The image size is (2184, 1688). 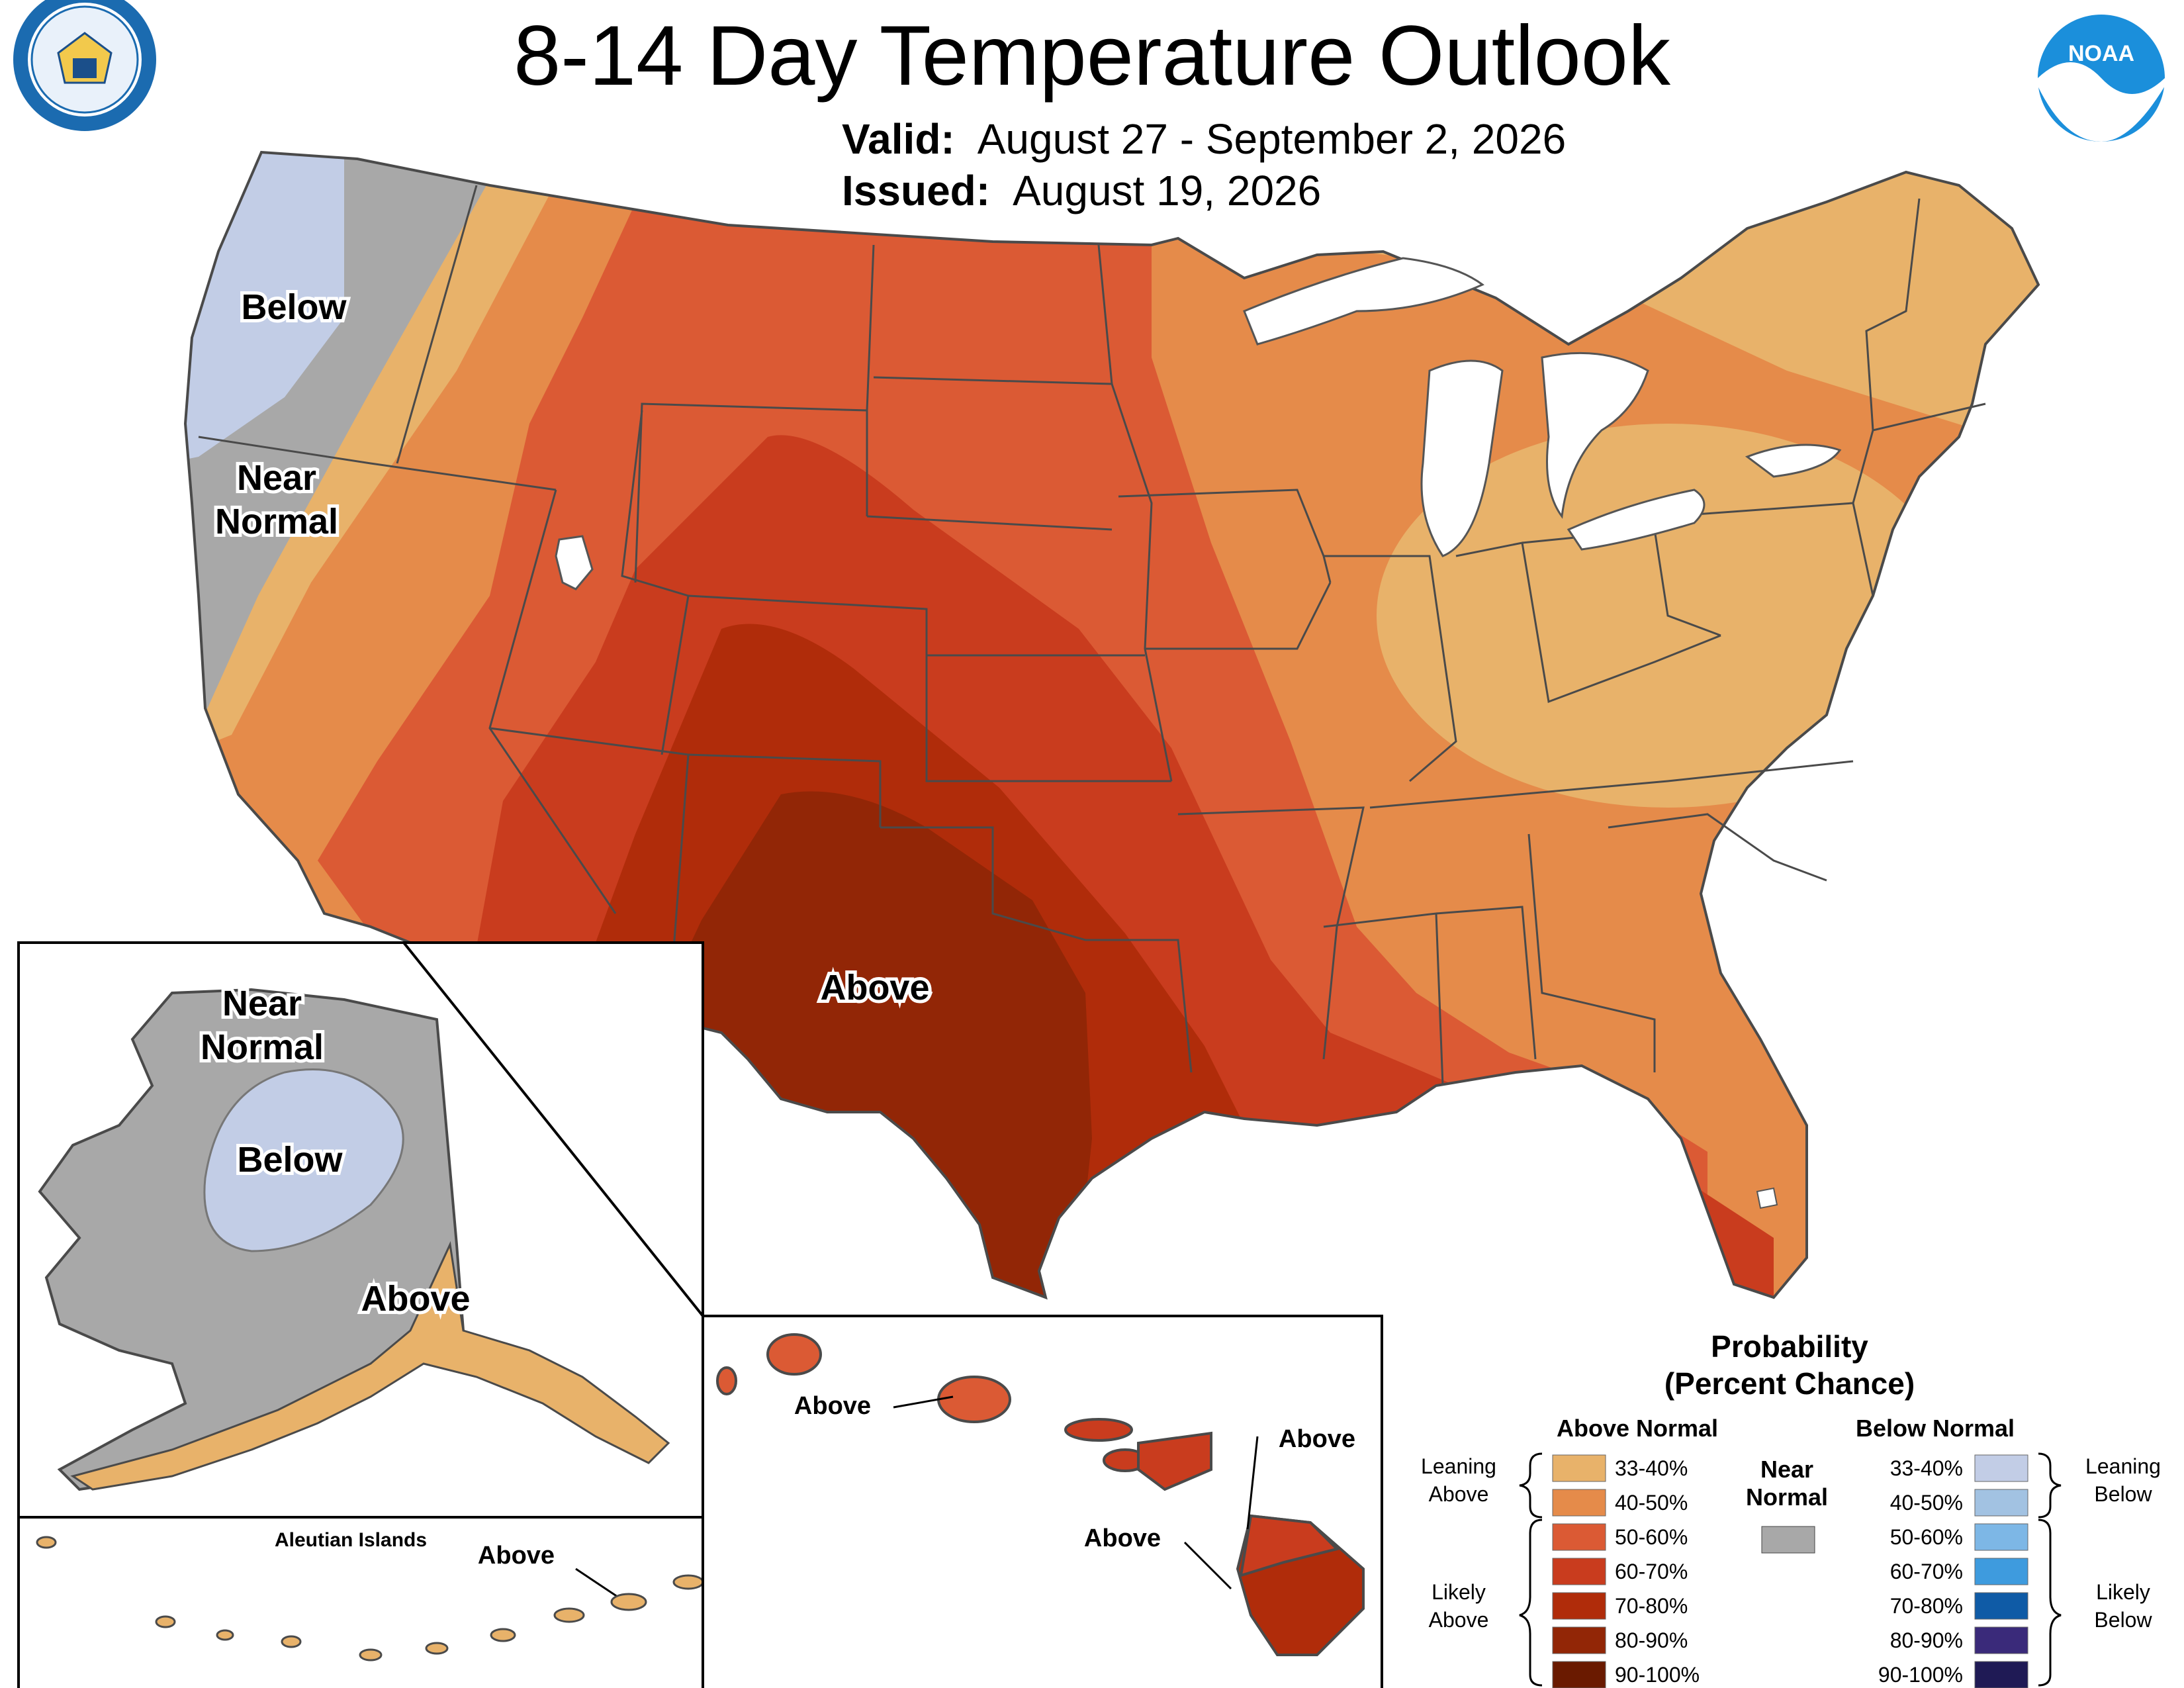 What do you see at coordinates (2123, 1494) in the screenshot?
I see `legend-leaning-below-line2: Below` at bounding box center [2123, 1494].